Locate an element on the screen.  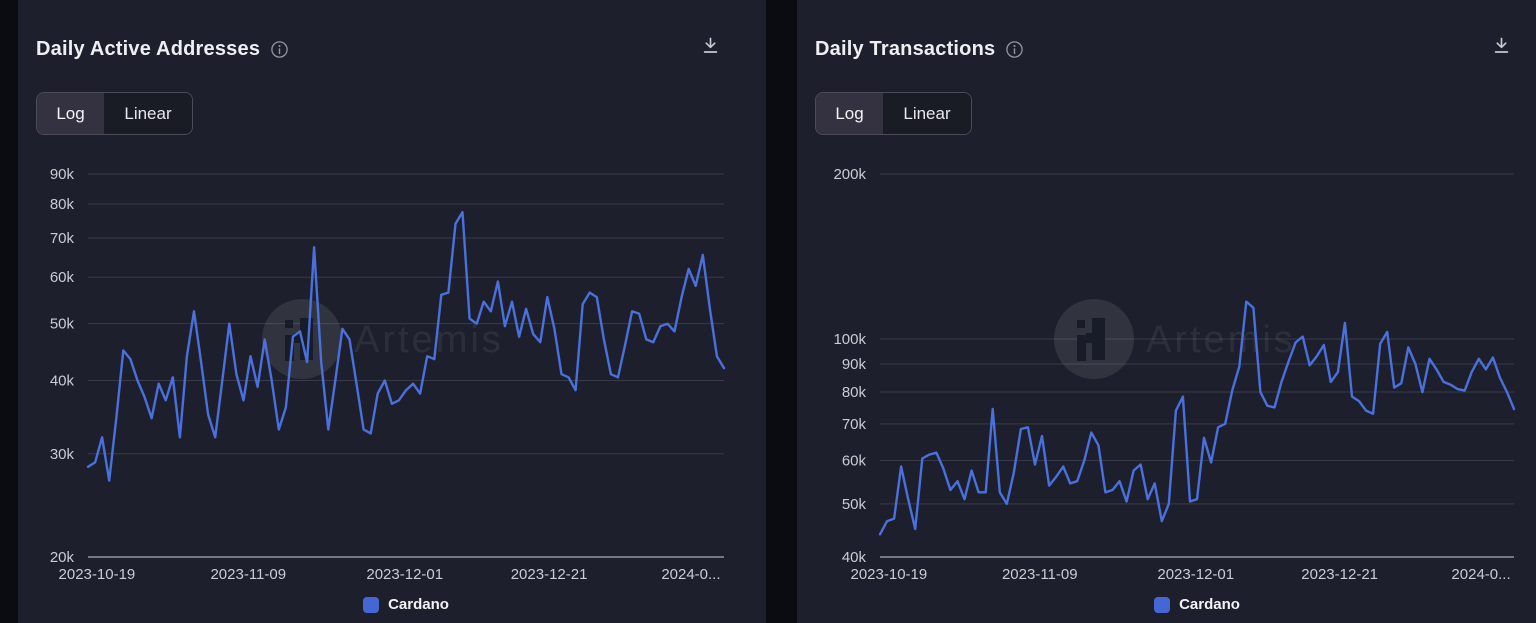
panel-header: Daily Active Addresses is located at coordinates (401, 49).